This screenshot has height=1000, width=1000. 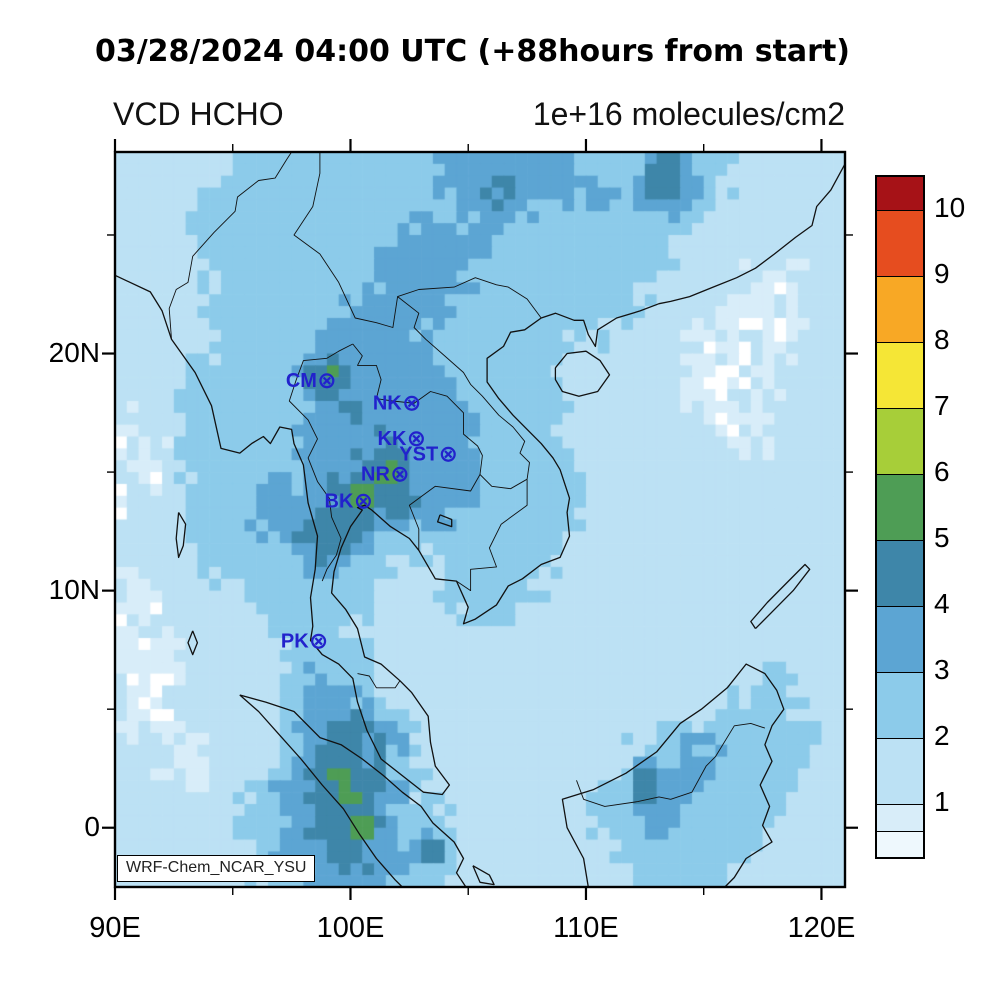 I want to click on colorbar-tick-label: 2, so click(x=942, y=736).